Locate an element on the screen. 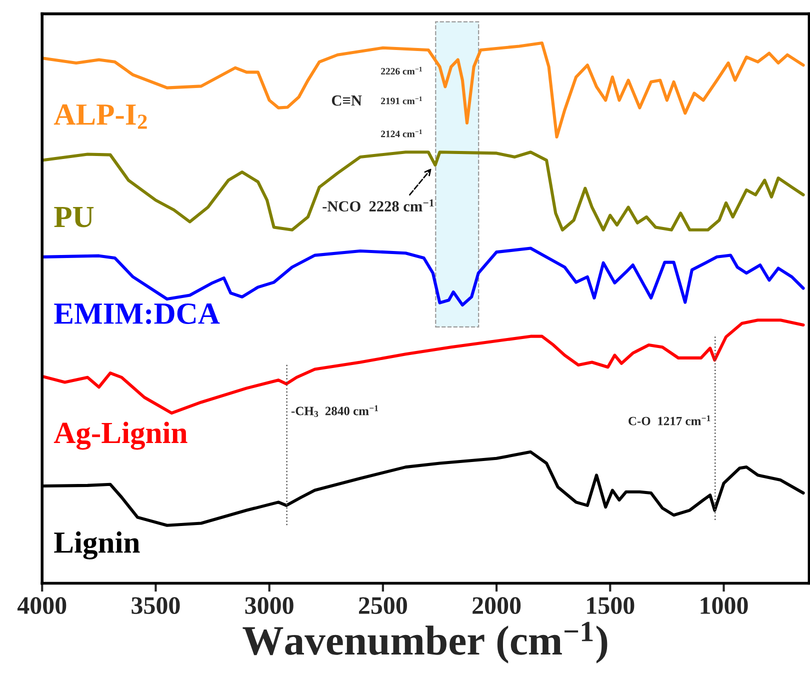 This screenshot has height=691, width=810. series-label: Ag-Lignin is located at coordinates (121, 436).